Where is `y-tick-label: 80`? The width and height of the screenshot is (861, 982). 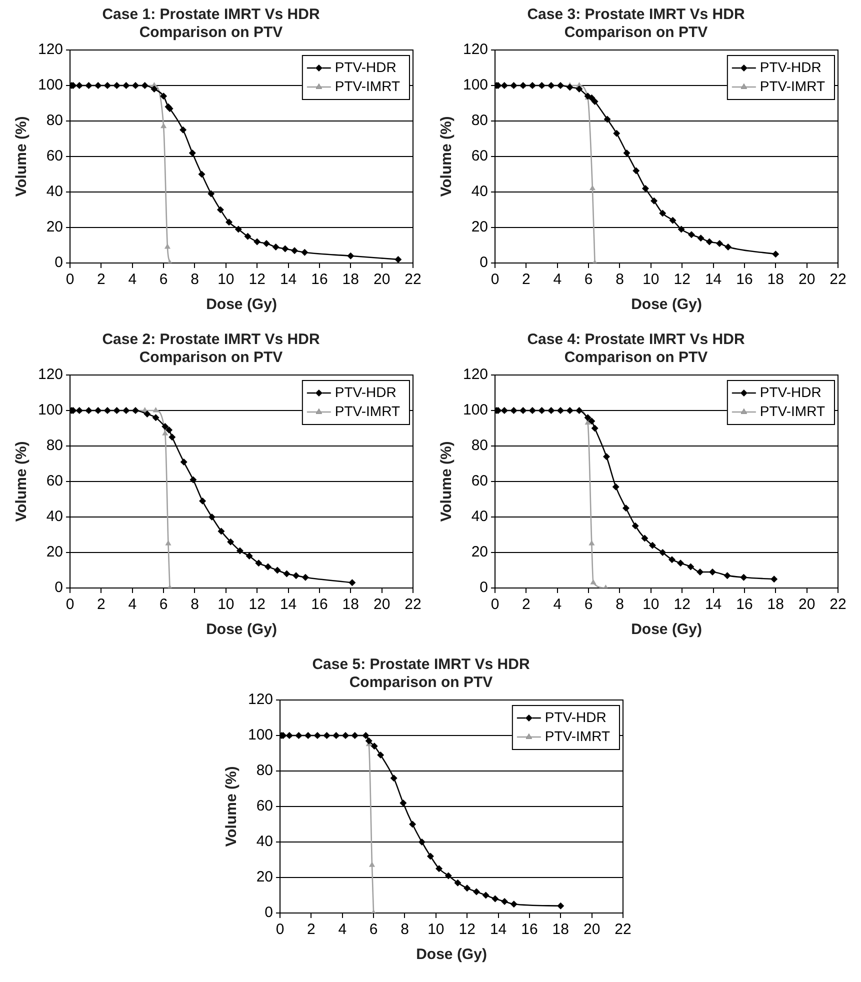
y-tick-label: 80 is located at coordinates (55, 121).